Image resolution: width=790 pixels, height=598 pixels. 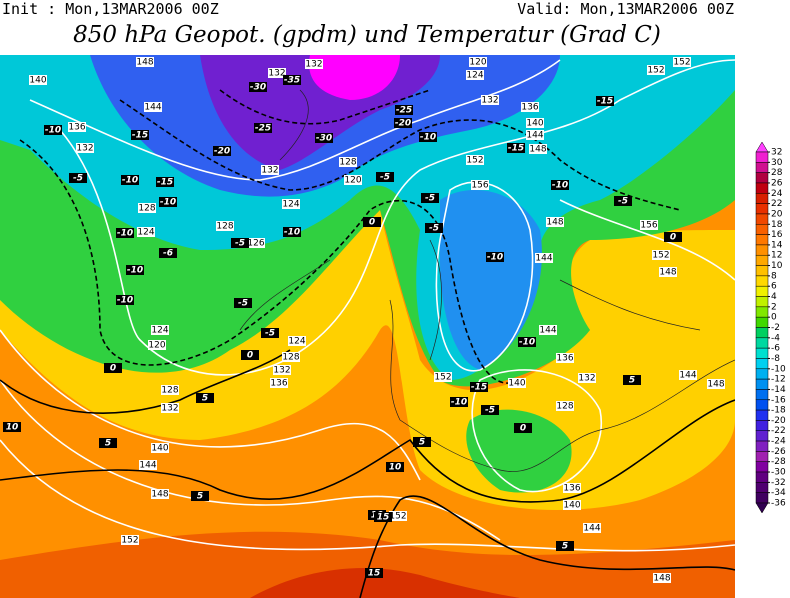 What do you see at coordinates (258, 88) in the screenshot?
I see `temperature-label: -30` at bounding box center [258, 88].